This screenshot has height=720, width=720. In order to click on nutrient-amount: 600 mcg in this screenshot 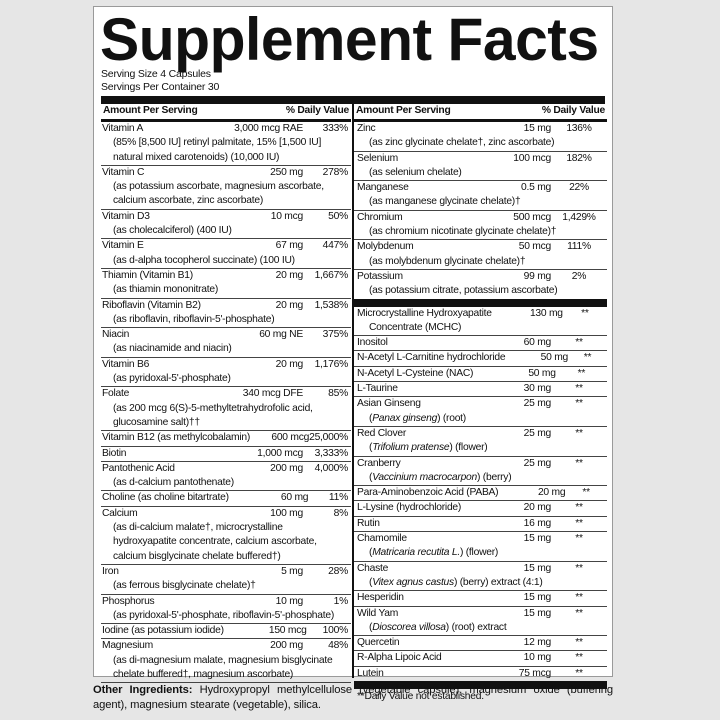, I will do `click(290, 438)`.